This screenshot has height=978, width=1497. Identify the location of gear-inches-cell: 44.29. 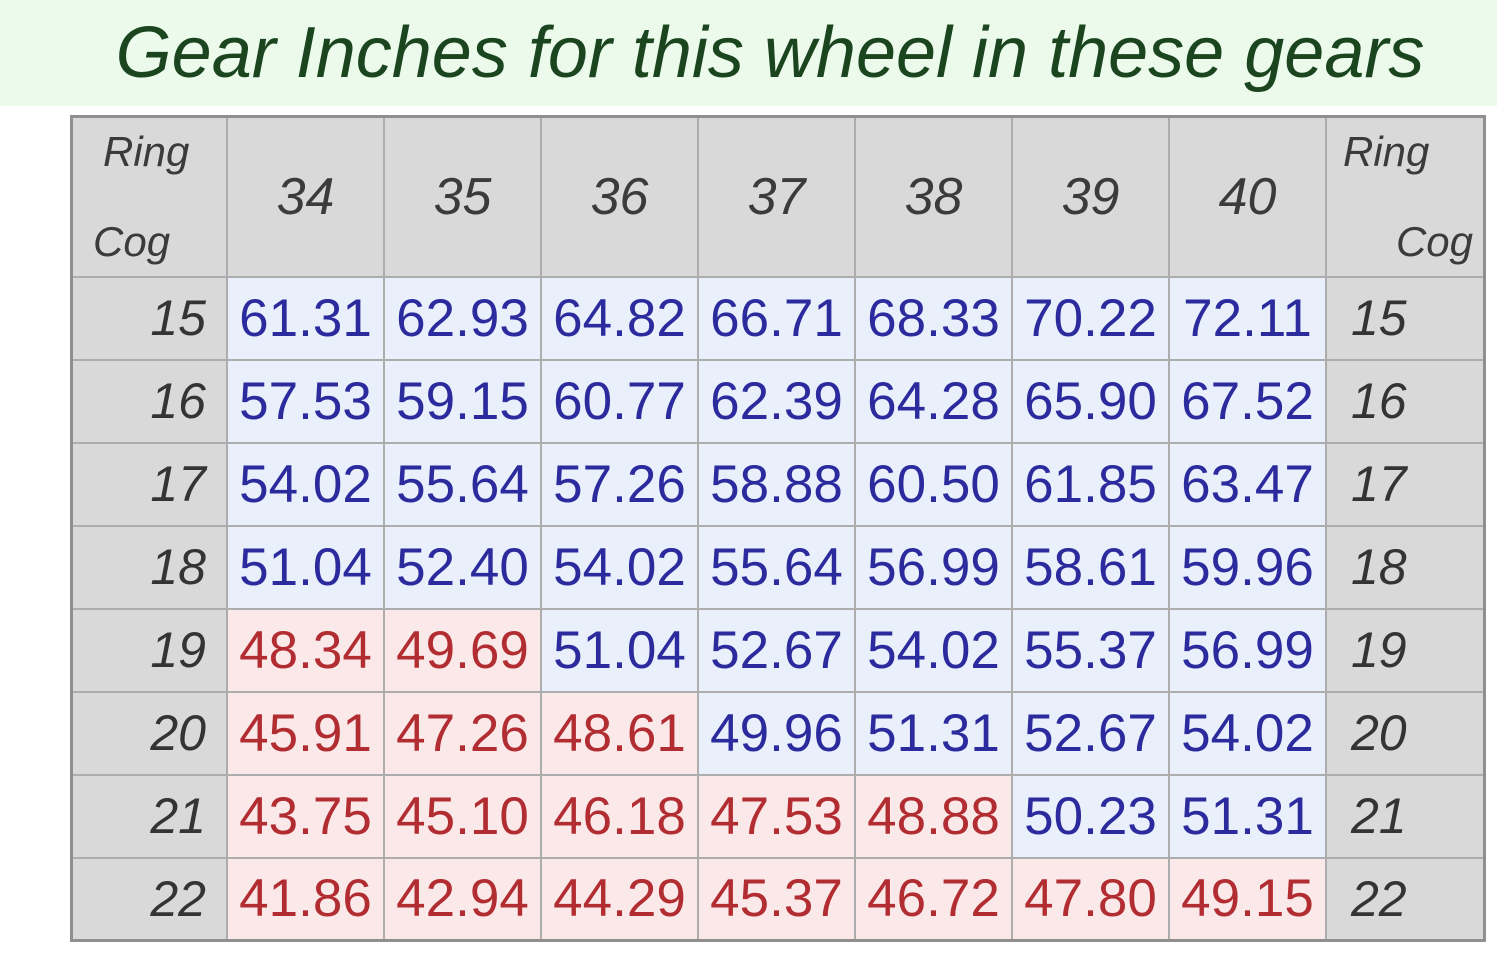
(619, 899).